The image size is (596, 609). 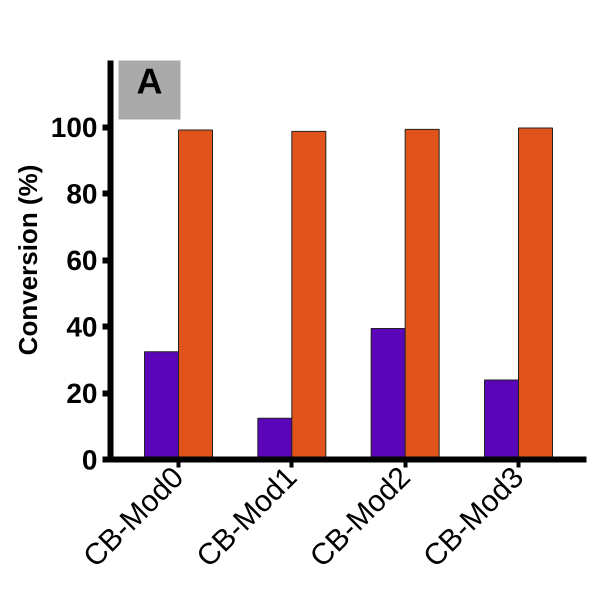 What do you see at coordinates (74, 127) in the screenshot?
I see `y-tick-label: 100` at bounding box center [74, 127].